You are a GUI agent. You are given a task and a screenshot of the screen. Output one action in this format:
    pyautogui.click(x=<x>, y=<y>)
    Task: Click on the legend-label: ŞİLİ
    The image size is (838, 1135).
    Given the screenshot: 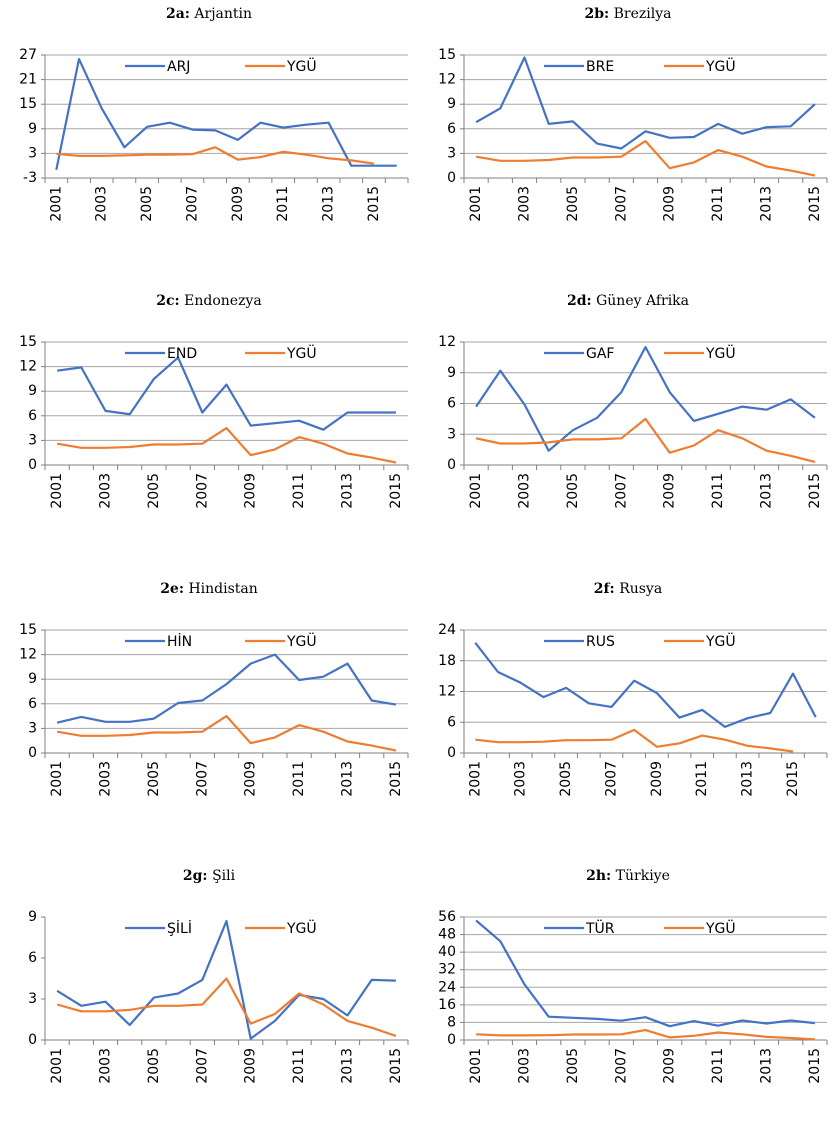 What is the action you would take?
    pyautogui.click(x=179, y=928)
    